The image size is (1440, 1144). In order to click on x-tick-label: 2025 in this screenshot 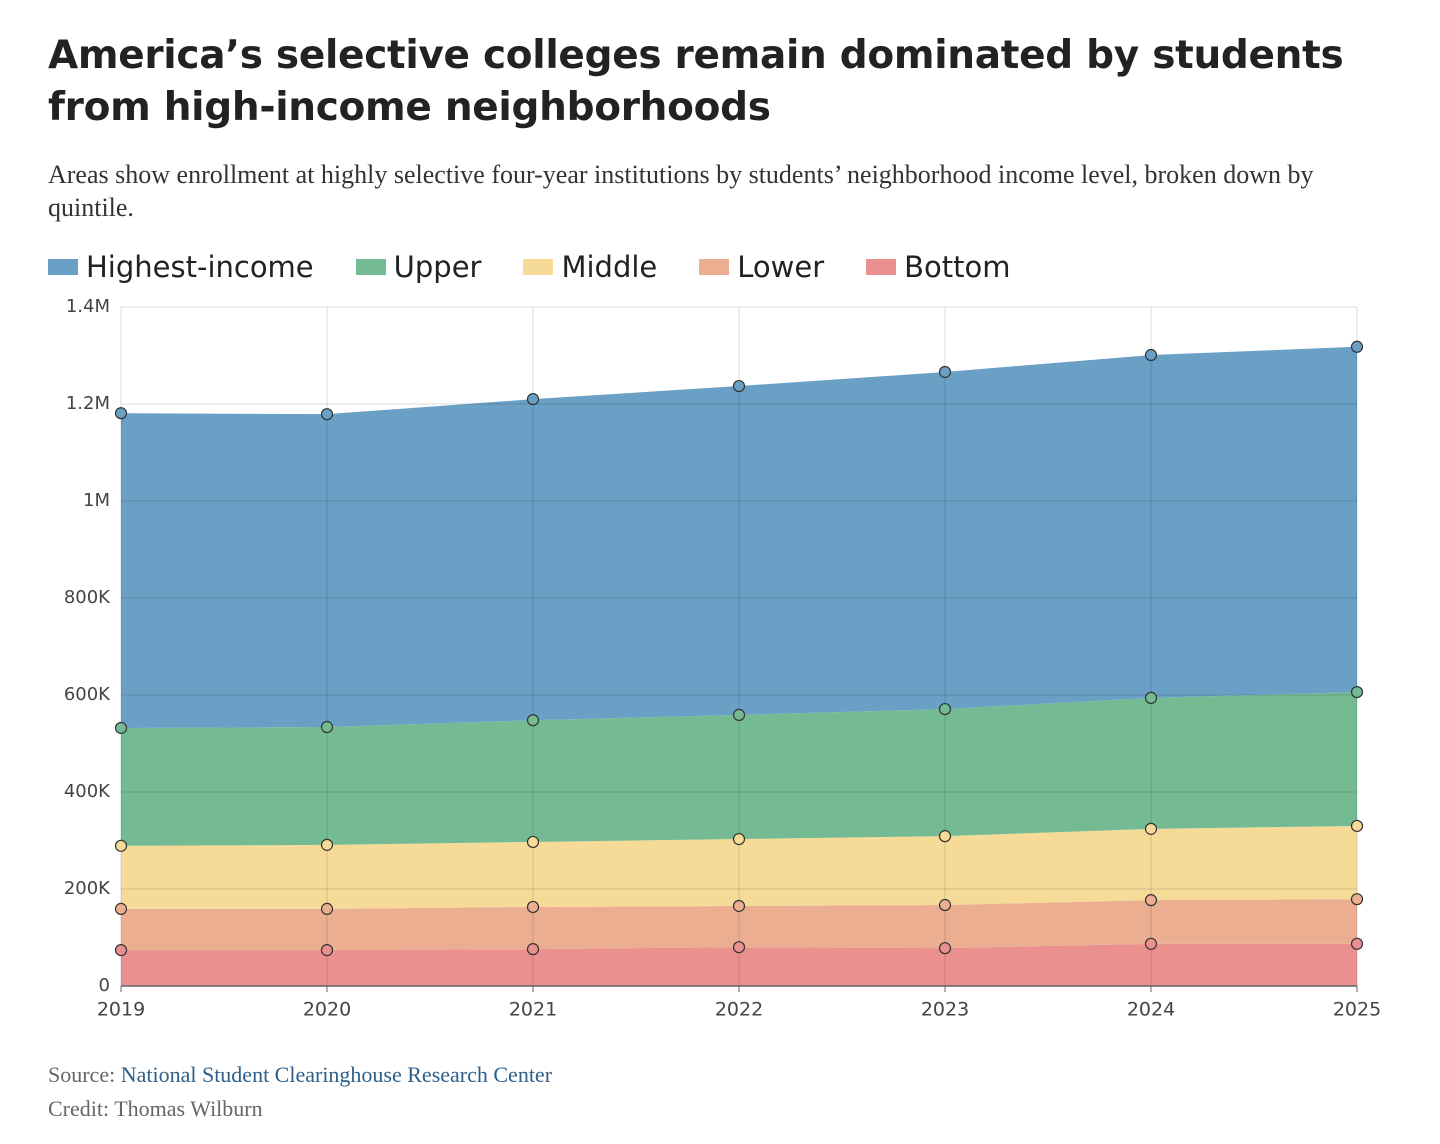, I will do `click(1357, 1010)`.